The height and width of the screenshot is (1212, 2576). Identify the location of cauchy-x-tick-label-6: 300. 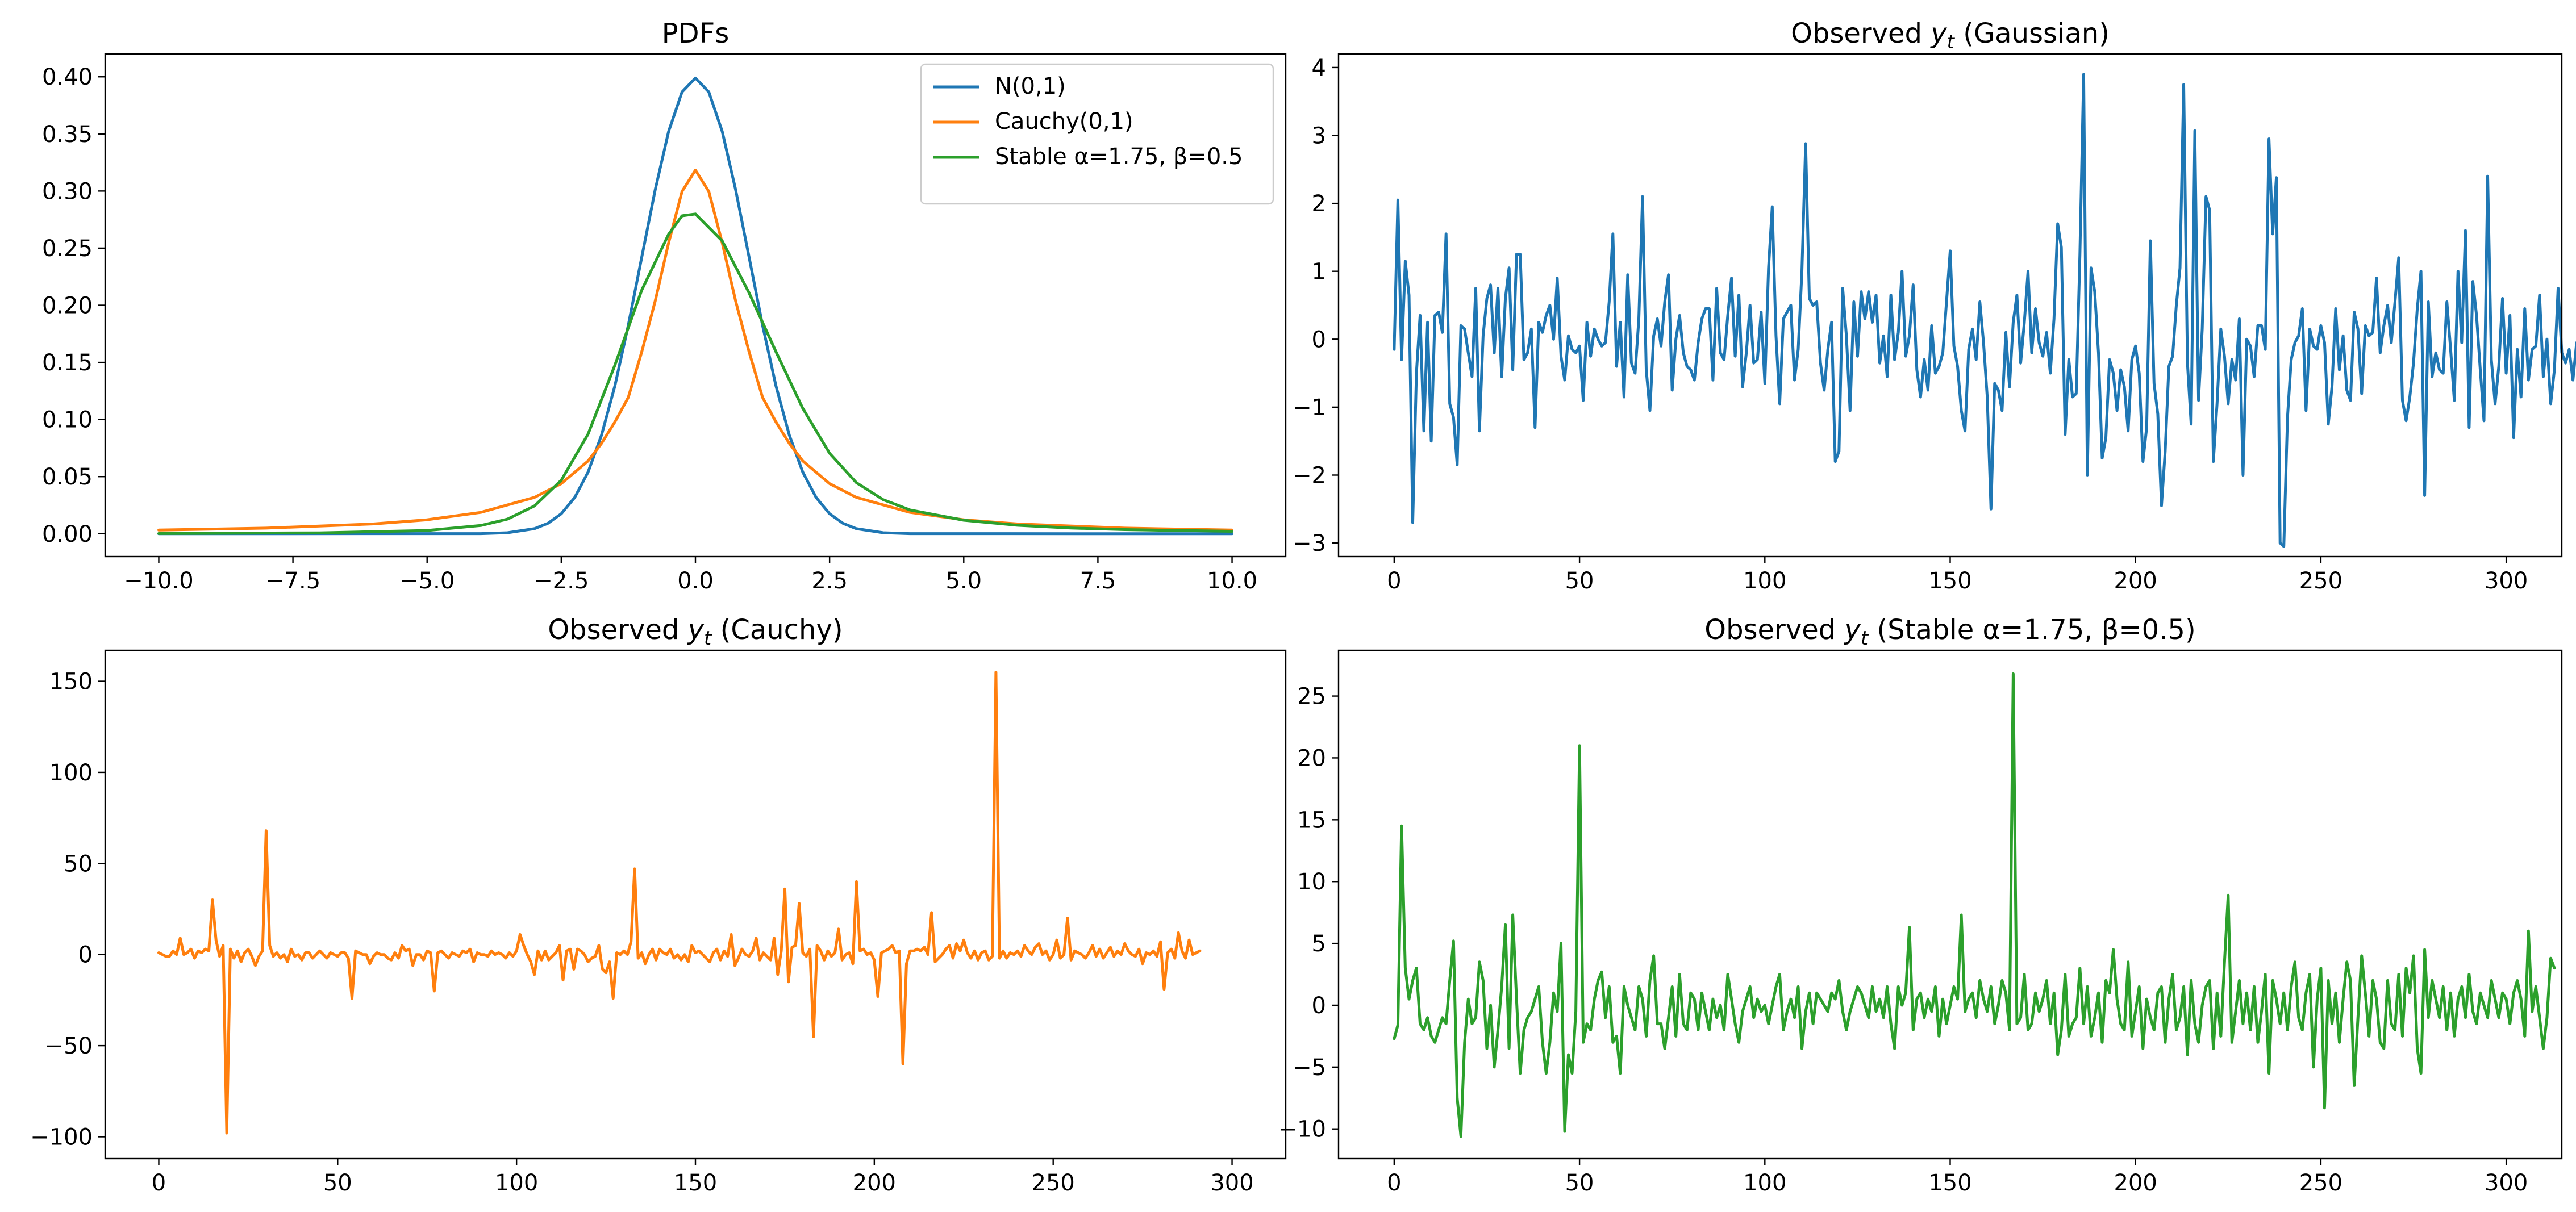
(1231, 1183).